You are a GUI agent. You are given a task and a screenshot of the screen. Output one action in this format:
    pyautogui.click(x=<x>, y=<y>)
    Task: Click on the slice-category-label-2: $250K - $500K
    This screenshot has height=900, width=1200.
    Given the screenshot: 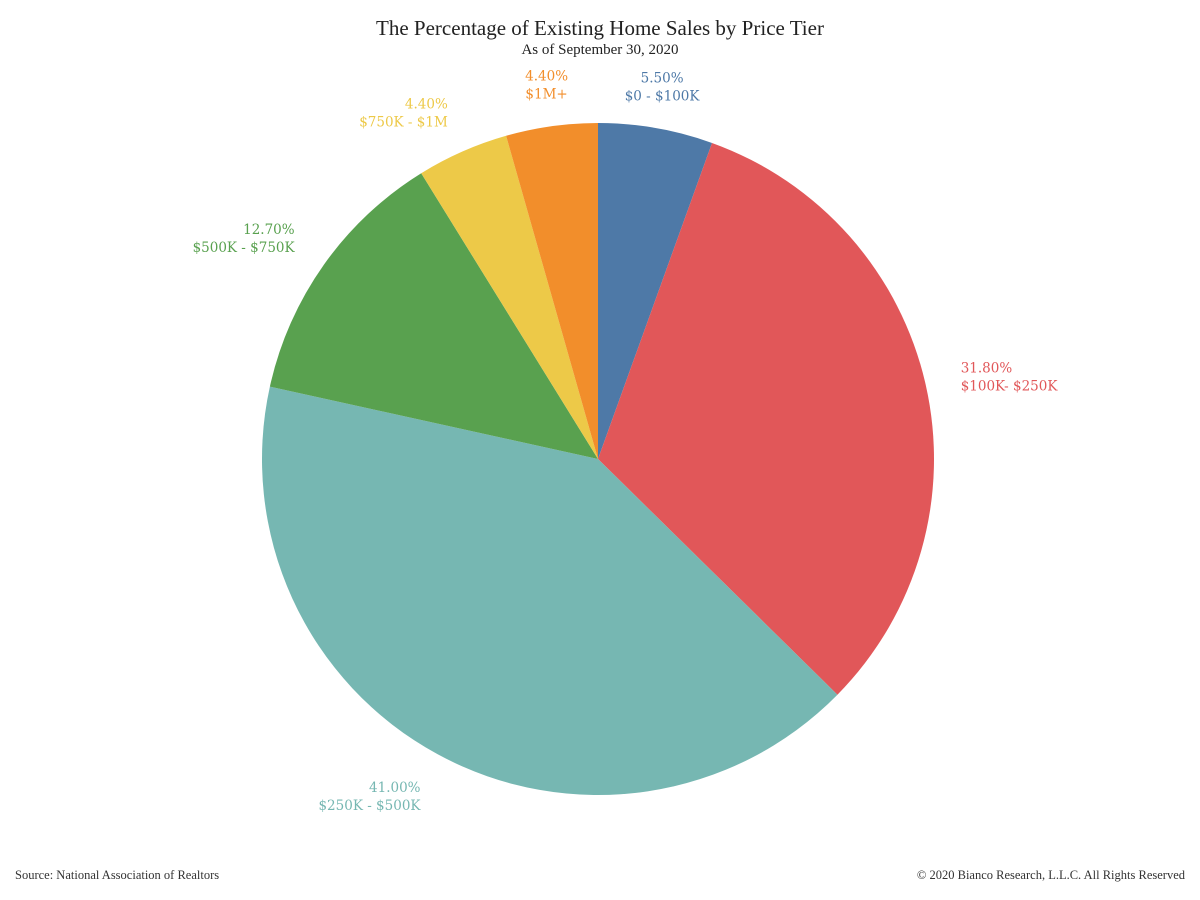 What is the action you would take?
    pyautogui.click(x=369, y=806)
    